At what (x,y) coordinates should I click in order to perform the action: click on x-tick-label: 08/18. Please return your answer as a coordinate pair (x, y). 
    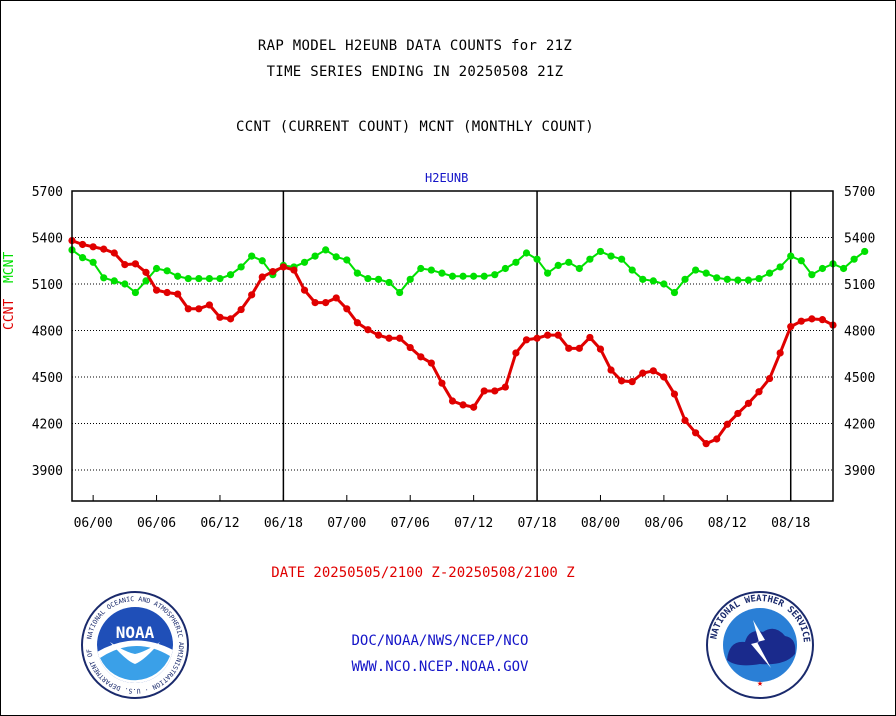
    Looking at the image, I should click on (790, 523).